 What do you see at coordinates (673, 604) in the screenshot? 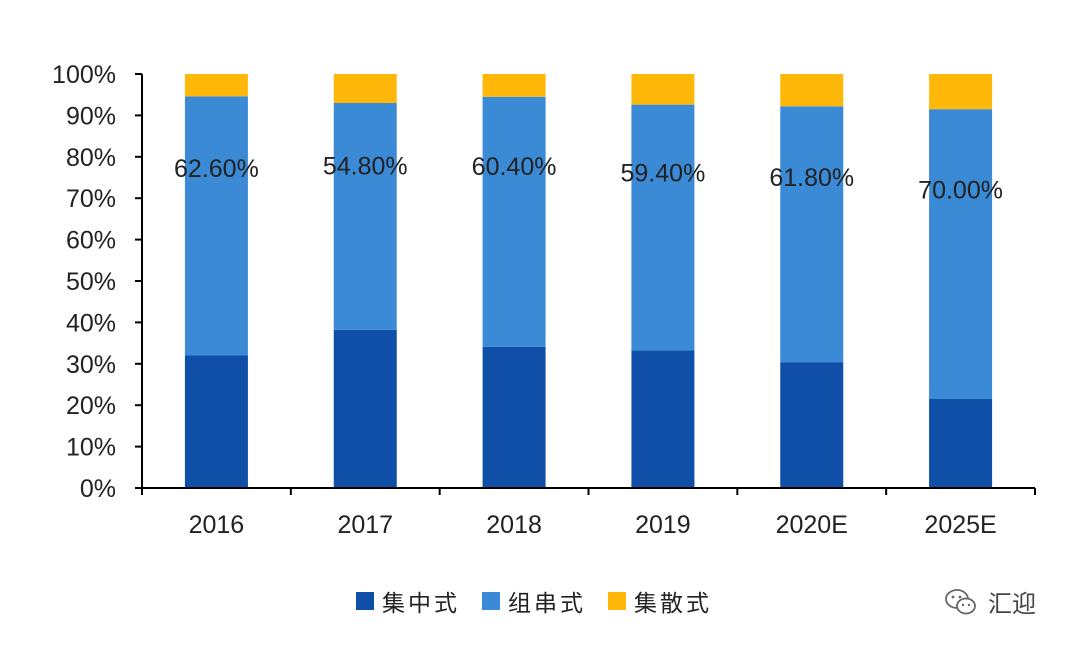
I see `legend-label-distributed: 集散式` at bounding box center [673, 604].